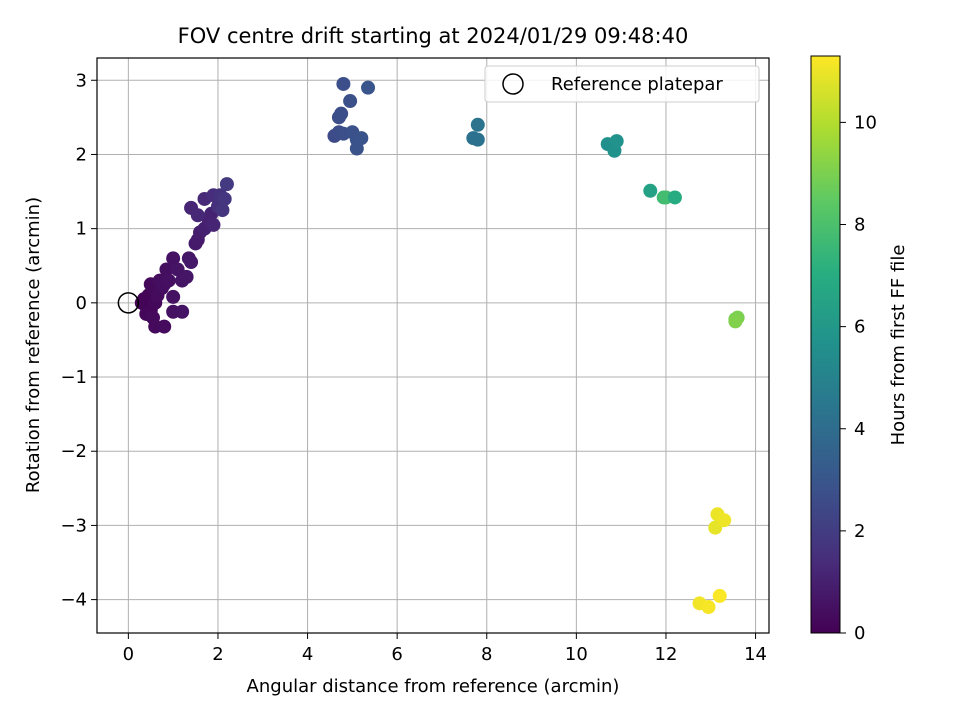  I want to click on colorbar: 0 2 4 6 8 10 Hours from first FF file, so click(859, 349).